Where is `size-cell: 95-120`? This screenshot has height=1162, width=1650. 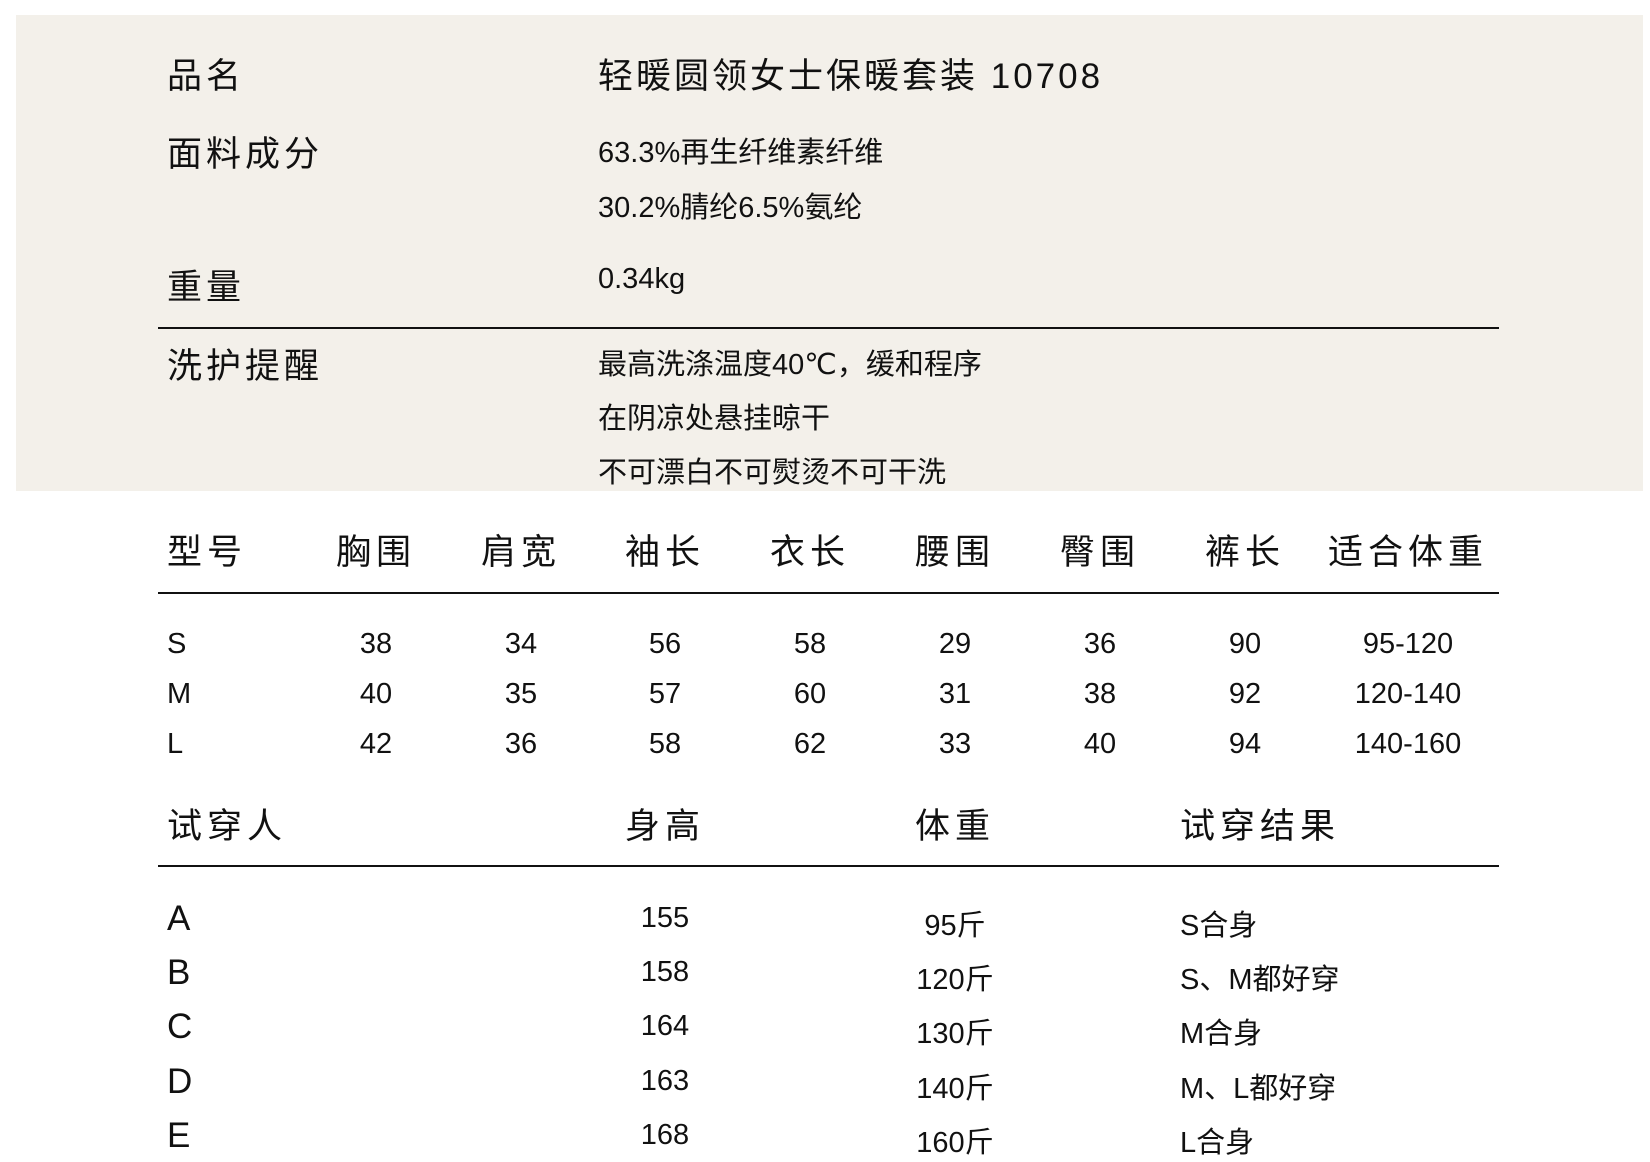
size-cell: 95-120 is located at coordinates (1408, 644).